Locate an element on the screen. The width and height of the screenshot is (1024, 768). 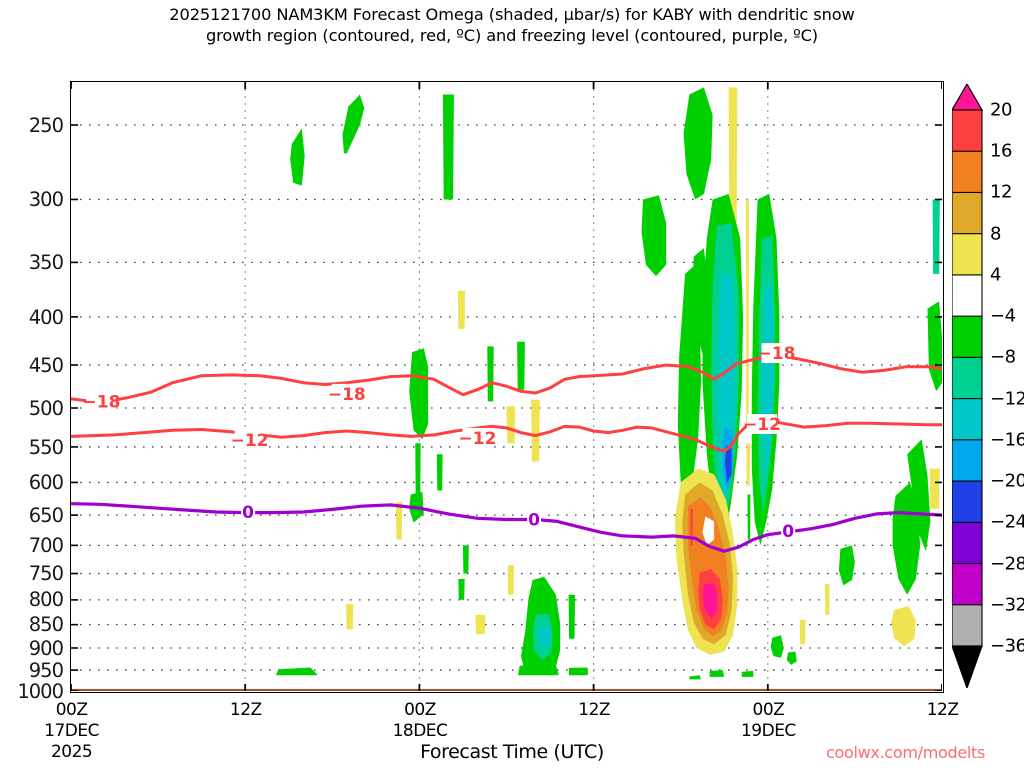
colorbar-tick-label: 16 is located at coordinates (1001, 151).